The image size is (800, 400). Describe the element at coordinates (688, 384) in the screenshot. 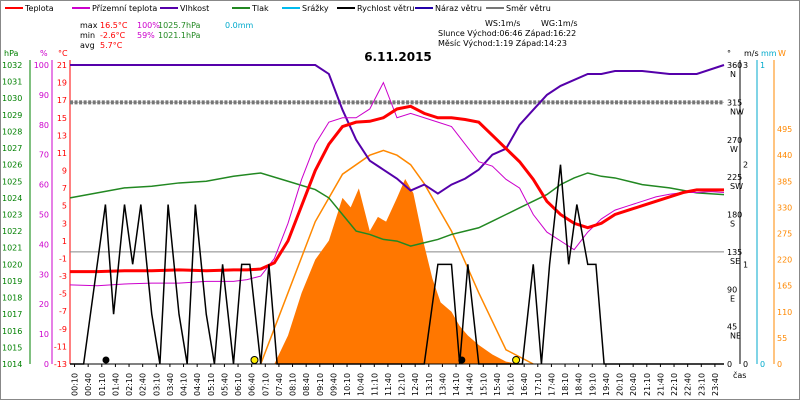

I see `x-tick-label: 22:40` at that location.